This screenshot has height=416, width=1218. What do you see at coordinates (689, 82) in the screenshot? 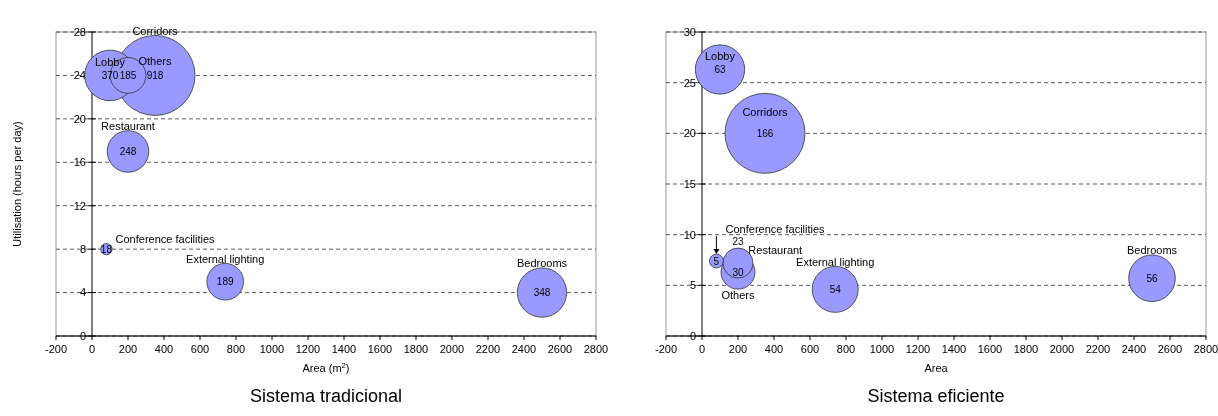
I see `y-tick-label: 25` at bounding box center [689, 82].